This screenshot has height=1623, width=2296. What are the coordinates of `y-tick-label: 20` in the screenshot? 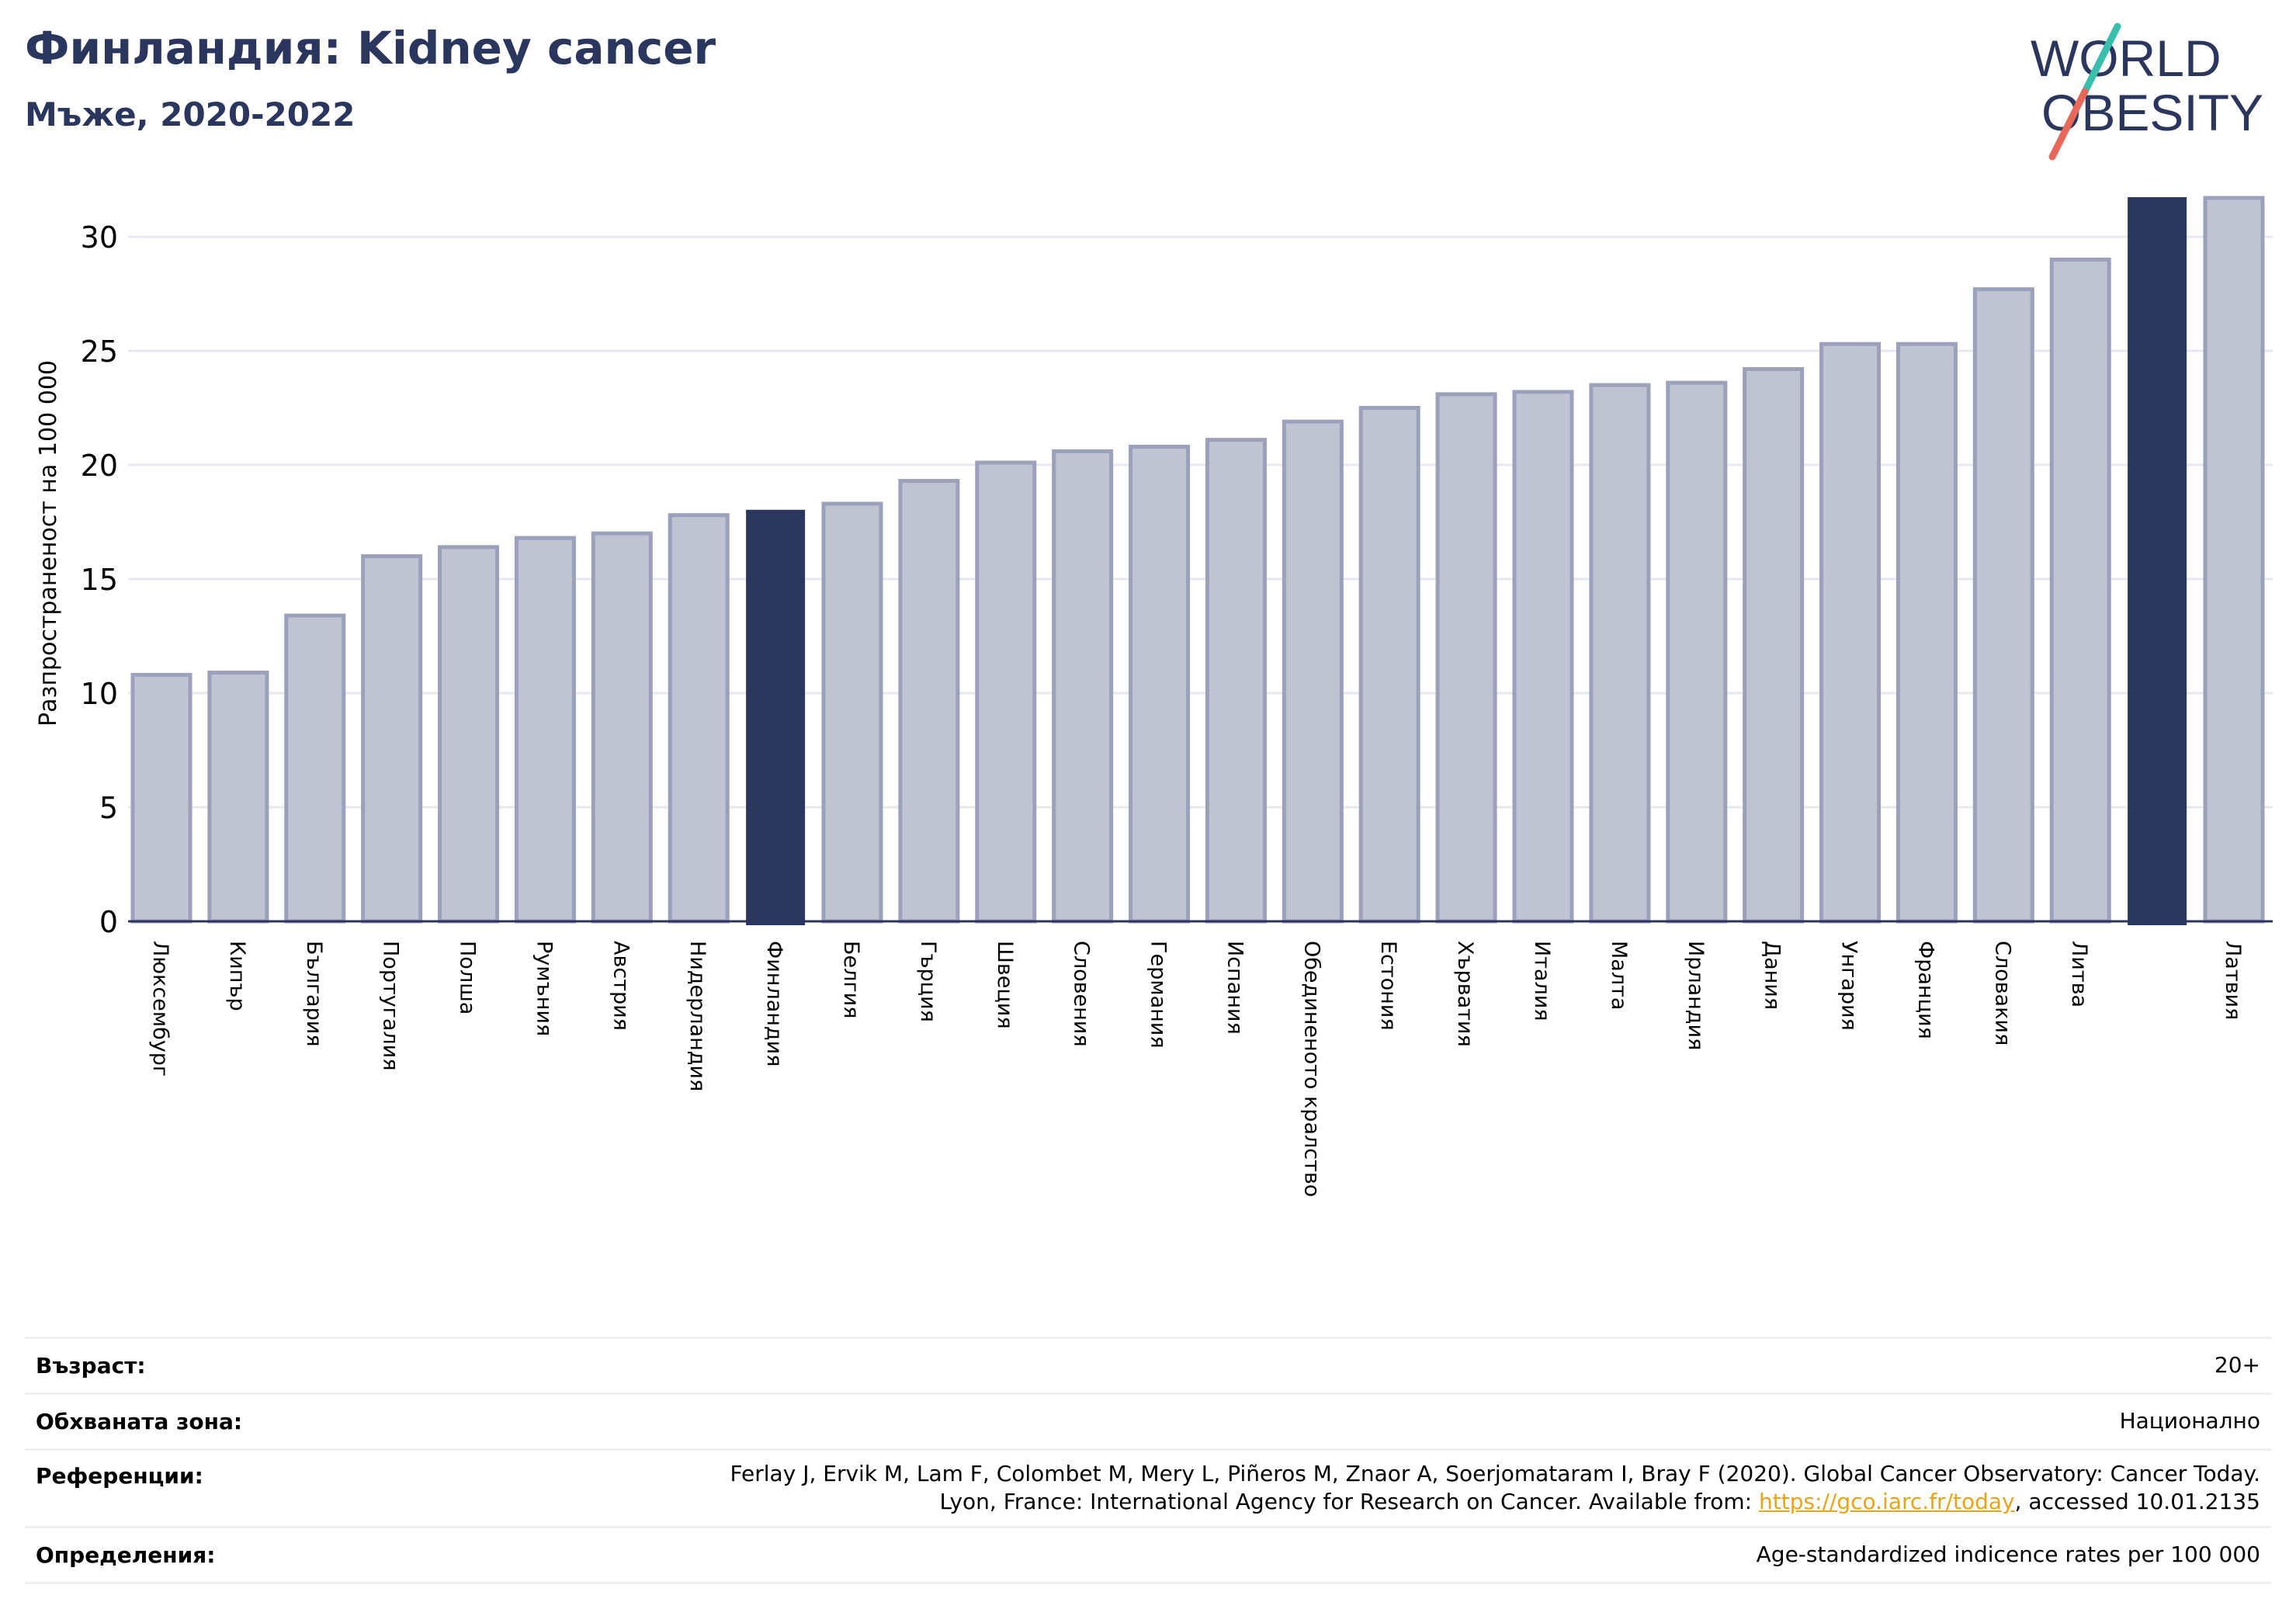 It's located at (99, 466).